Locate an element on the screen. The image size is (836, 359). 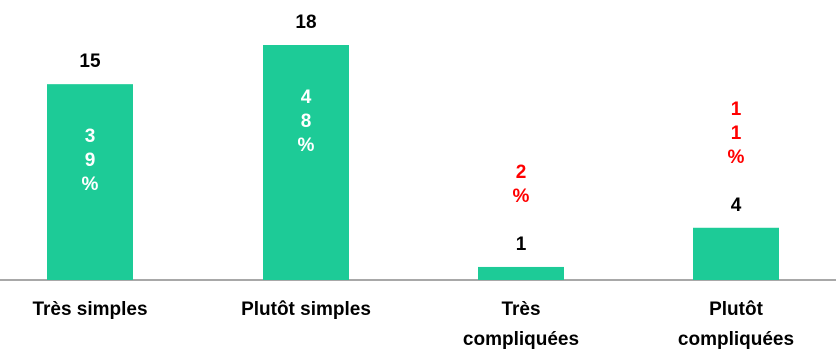
percent-label-plutot-compliquees: 1 1% is located at coordinates (736, 133).